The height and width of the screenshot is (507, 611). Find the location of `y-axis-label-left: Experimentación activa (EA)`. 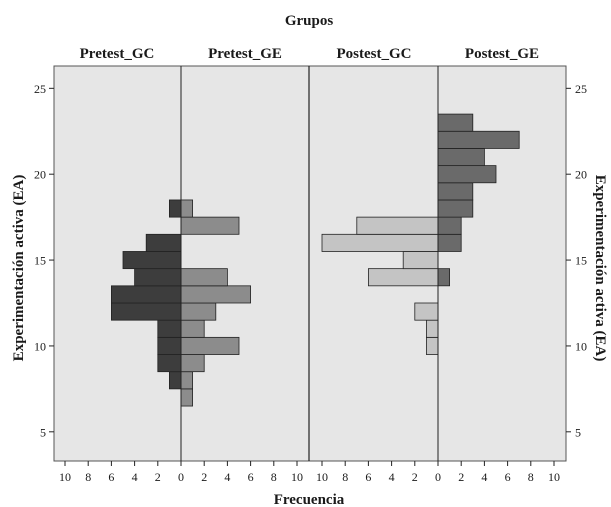

y-axis-label-left: Experimentación activa (EA) is located at coordinates (19, 268).